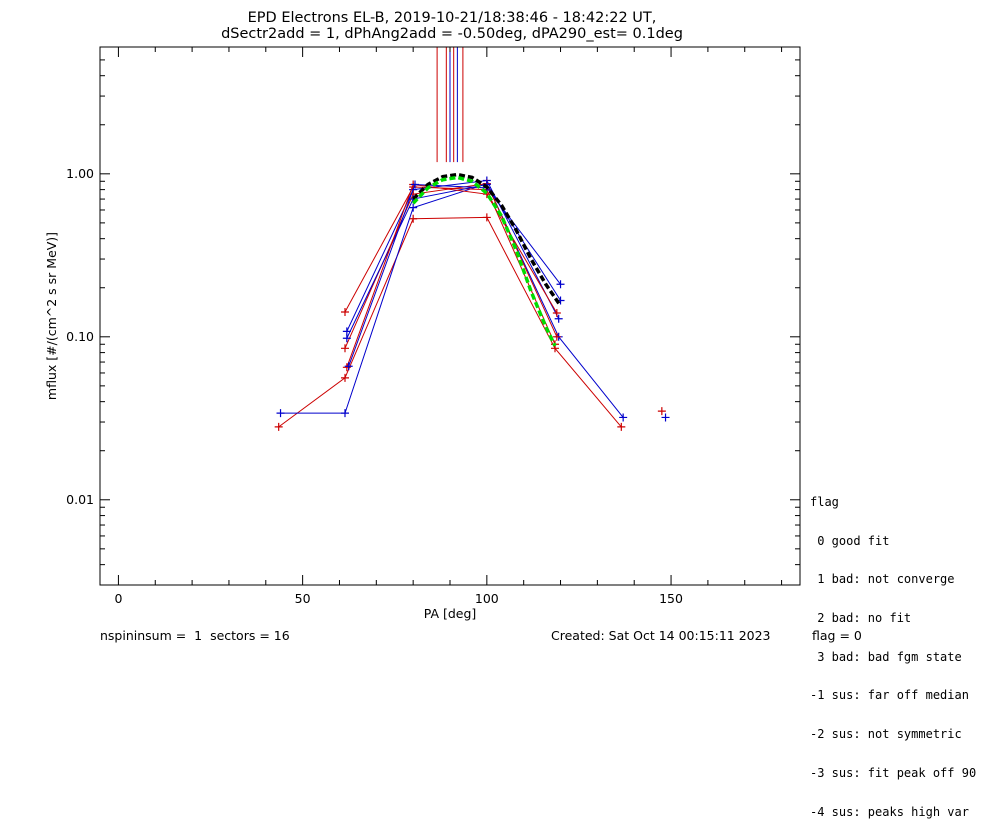 This screenshot has width=1000, height=831. I want to click on fit-curves, so click(486, 259).